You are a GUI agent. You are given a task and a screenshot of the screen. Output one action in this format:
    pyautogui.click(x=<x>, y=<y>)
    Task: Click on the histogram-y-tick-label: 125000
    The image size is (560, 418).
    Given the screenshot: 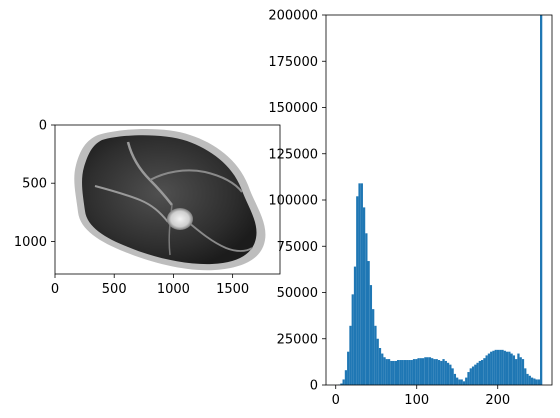 What is the action you would take?
    pyautogui.click(x=293, y=154)
    